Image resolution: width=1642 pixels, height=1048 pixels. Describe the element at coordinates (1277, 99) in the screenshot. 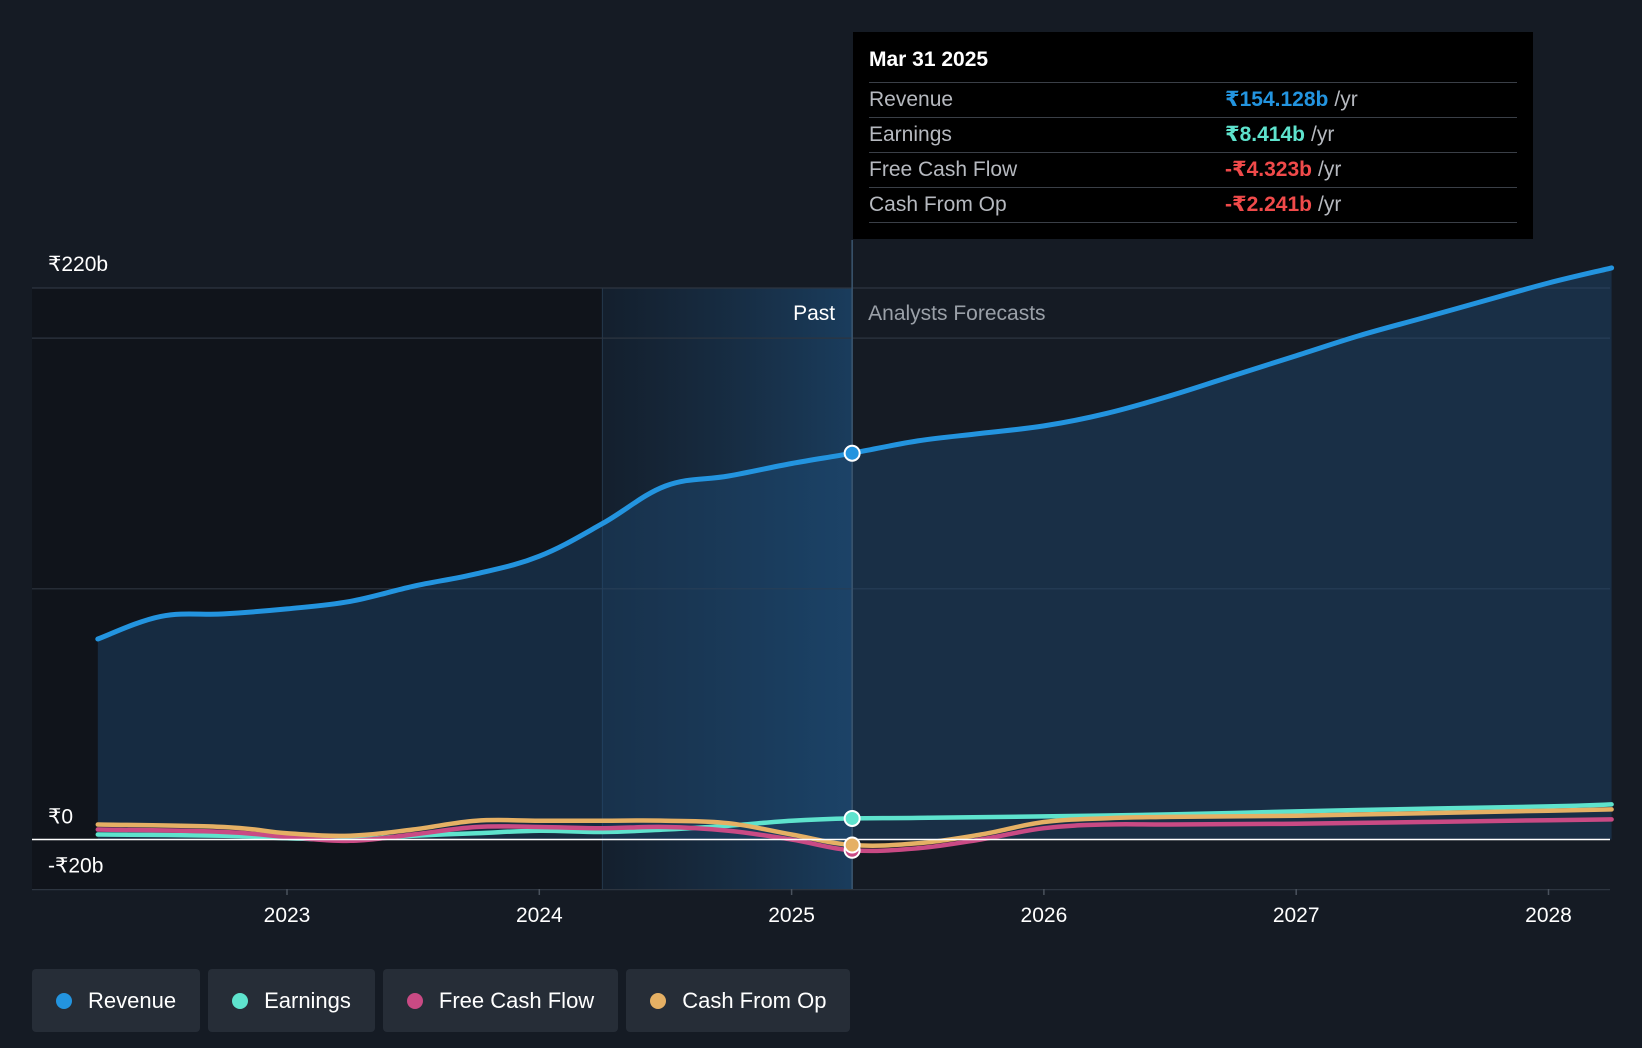

I see `tooltip-value: ₹154.128b` at that location.